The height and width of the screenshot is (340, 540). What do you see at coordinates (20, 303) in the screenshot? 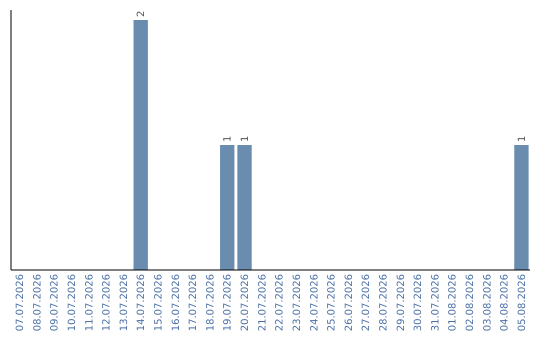
I see `x-tick-label: 07.07.2026` at bounding box center [20, 303].